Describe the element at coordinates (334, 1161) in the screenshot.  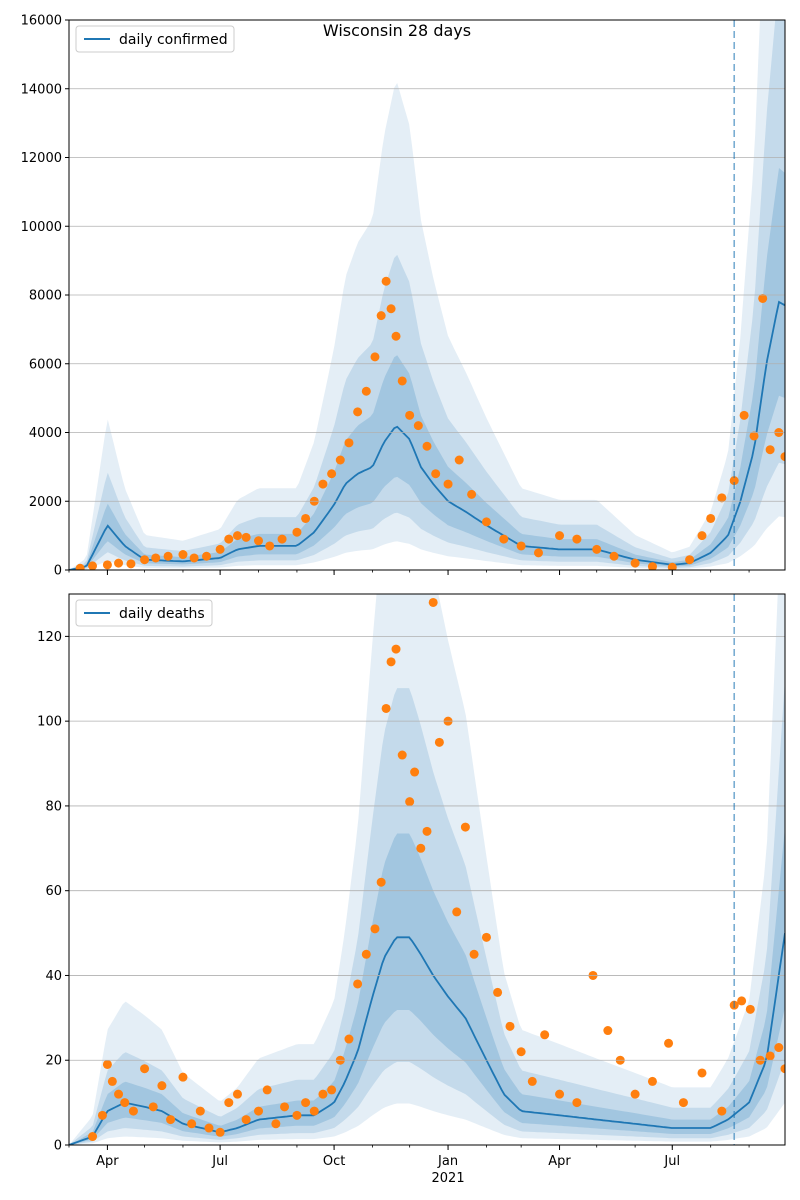
I see `x-tick-label: Oct` at that location.